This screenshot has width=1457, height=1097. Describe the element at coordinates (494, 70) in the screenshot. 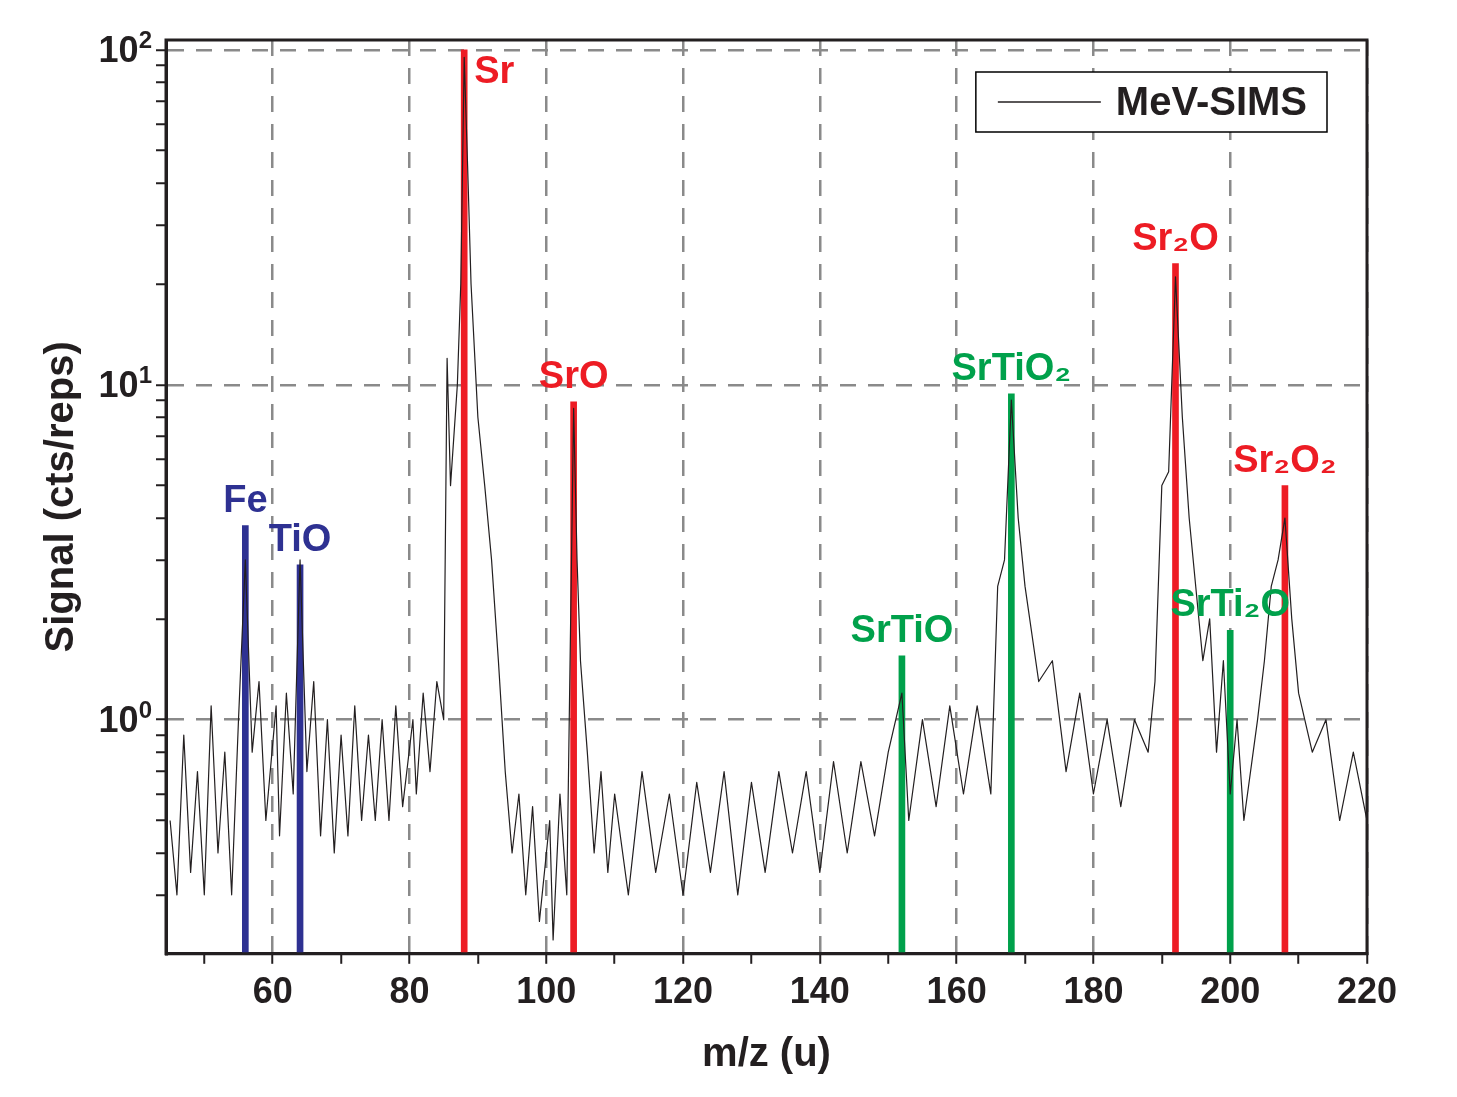

I see `annotation: Sr` at that location.